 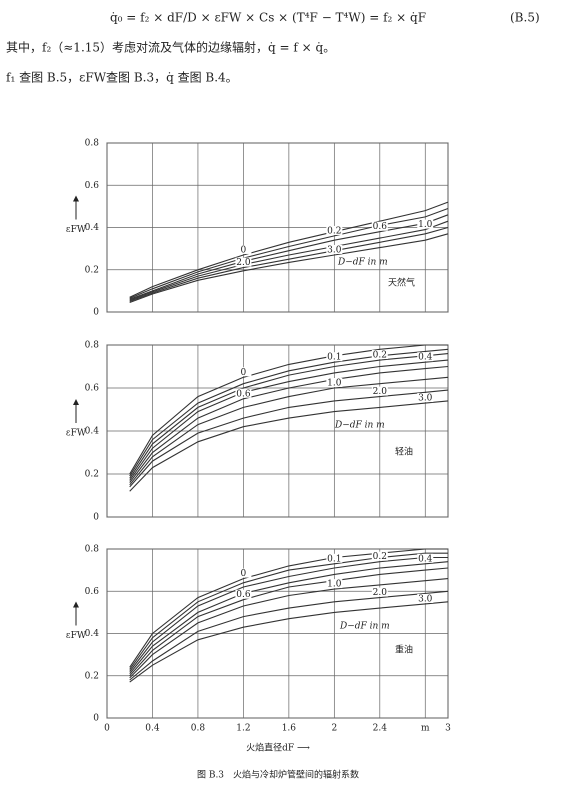 What do you see at coordinates (525, 18) in the screenshot?
I see `formula-number: (B.5)` at bounding box center [525, 18].